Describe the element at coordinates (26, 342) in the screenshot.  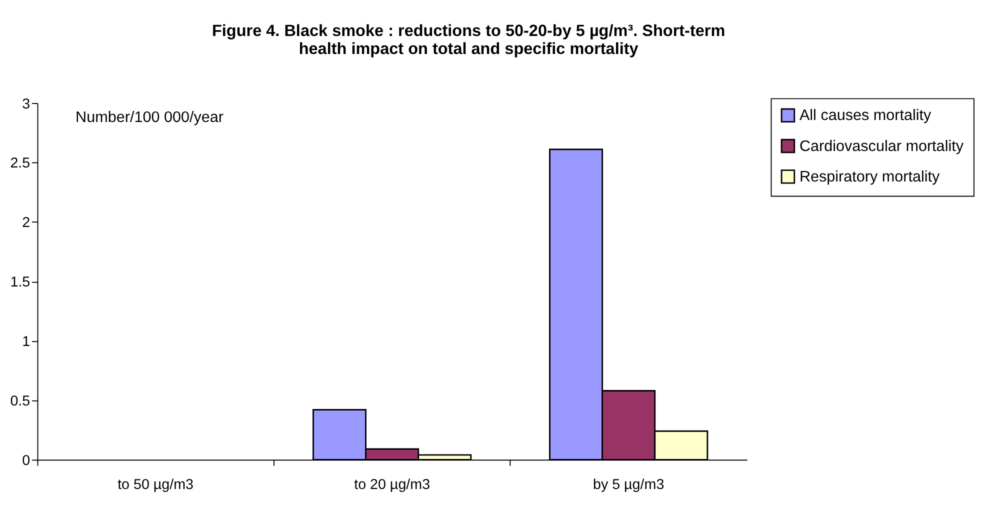
I see `y-tick-label: 1` at that location.